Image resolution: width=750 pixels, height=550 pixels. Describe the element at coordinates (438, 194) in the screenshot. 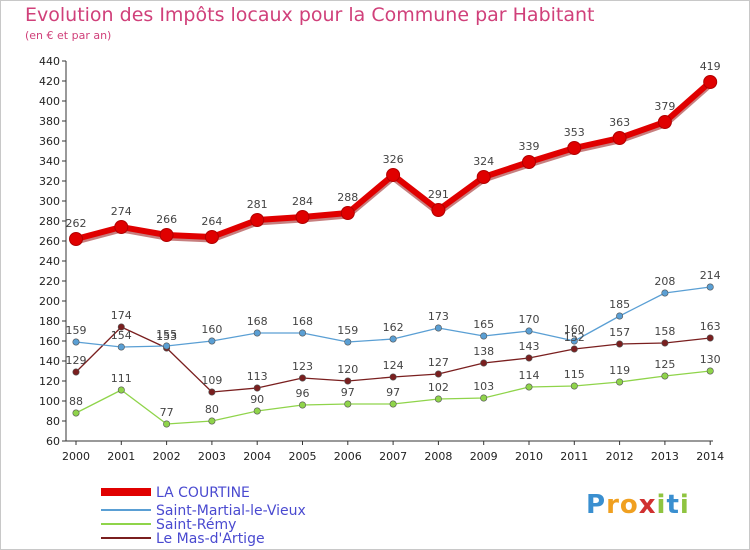

I see `data-label: 291` at that location.